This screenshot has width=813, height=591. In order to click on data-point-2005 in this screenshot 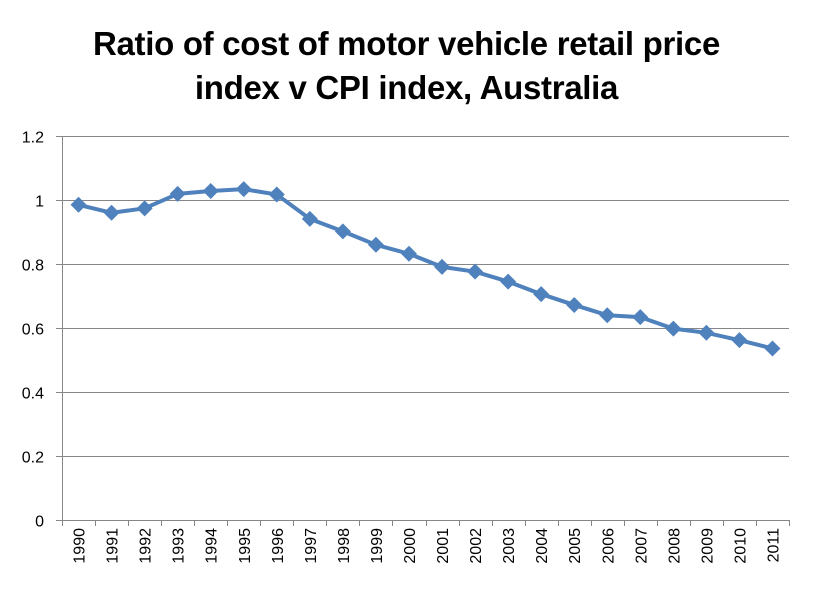, I will do `click(574, 304)`.